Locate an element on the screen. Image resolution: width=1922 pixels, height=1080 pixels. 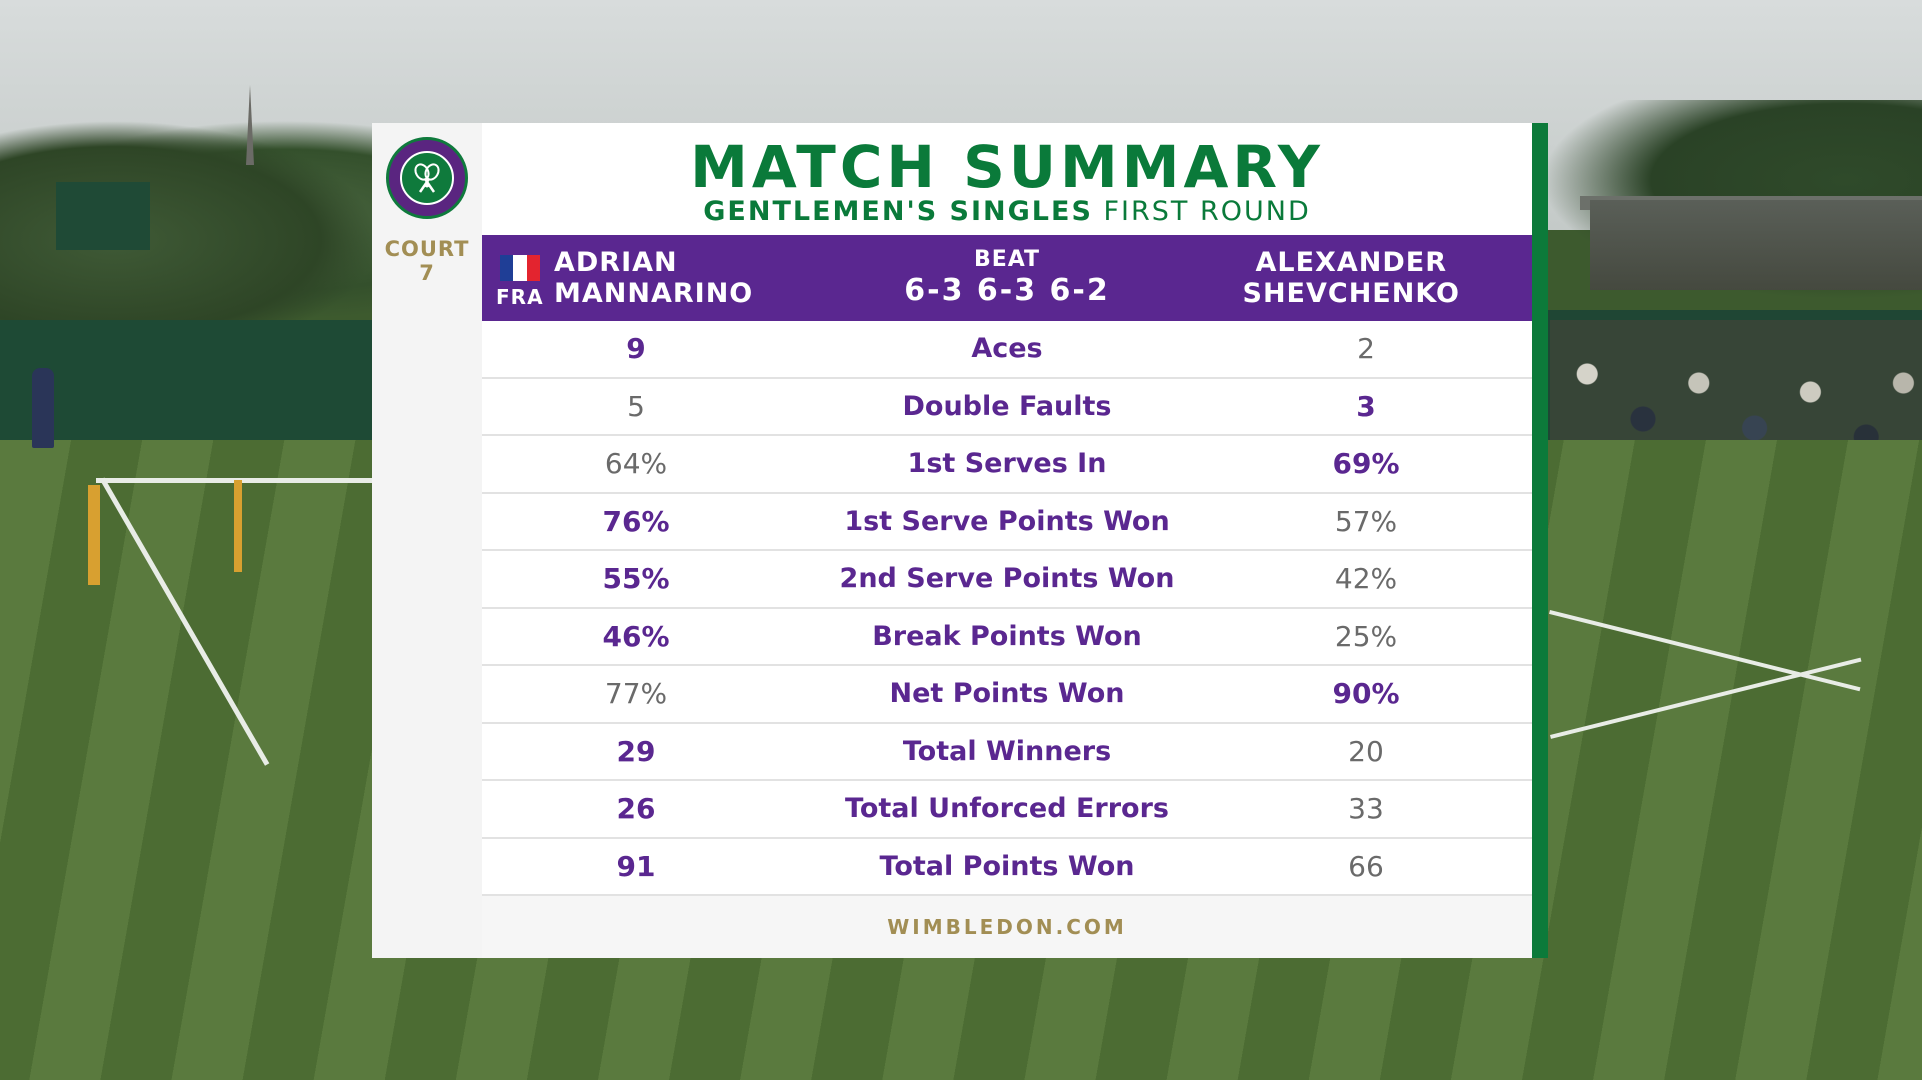
court-label: COURT 7 is located at coordinates (427, 261).